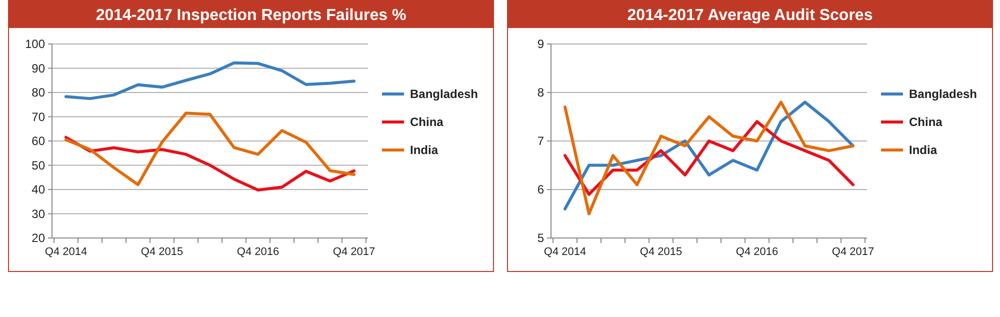  I want to click on y-tick-label: 6, so click(540, 189).